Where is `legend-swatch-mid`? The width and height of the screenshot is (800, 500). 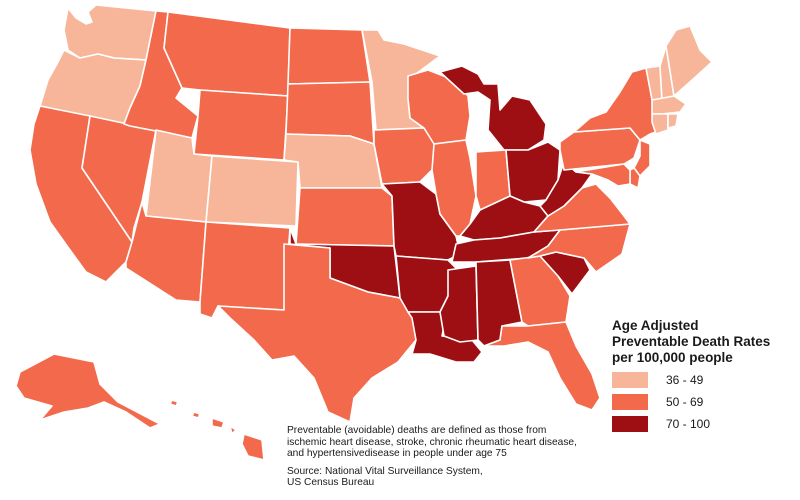 legend-swatch-mid is located at coordinates (630, 402).